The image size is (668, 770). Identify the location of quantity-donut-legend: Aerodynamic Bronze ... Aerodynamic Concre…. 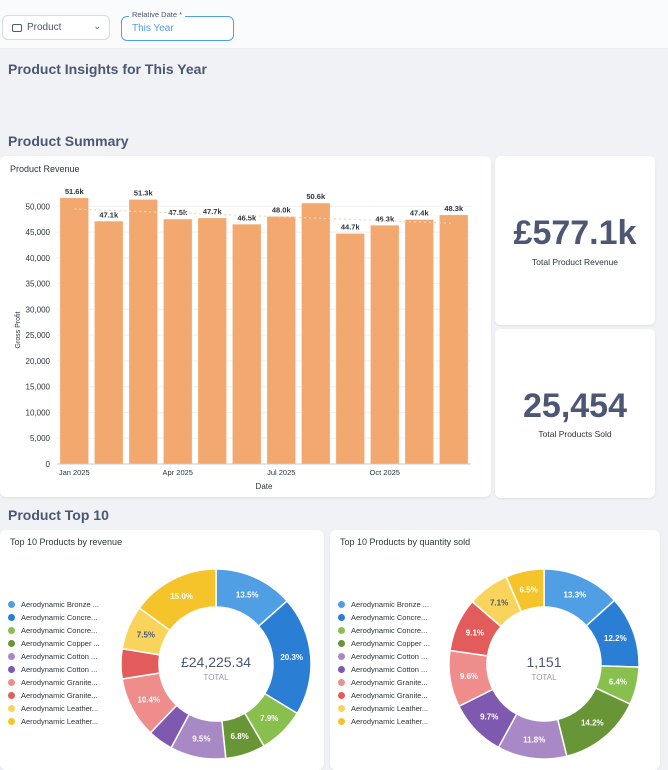
(384, 663).